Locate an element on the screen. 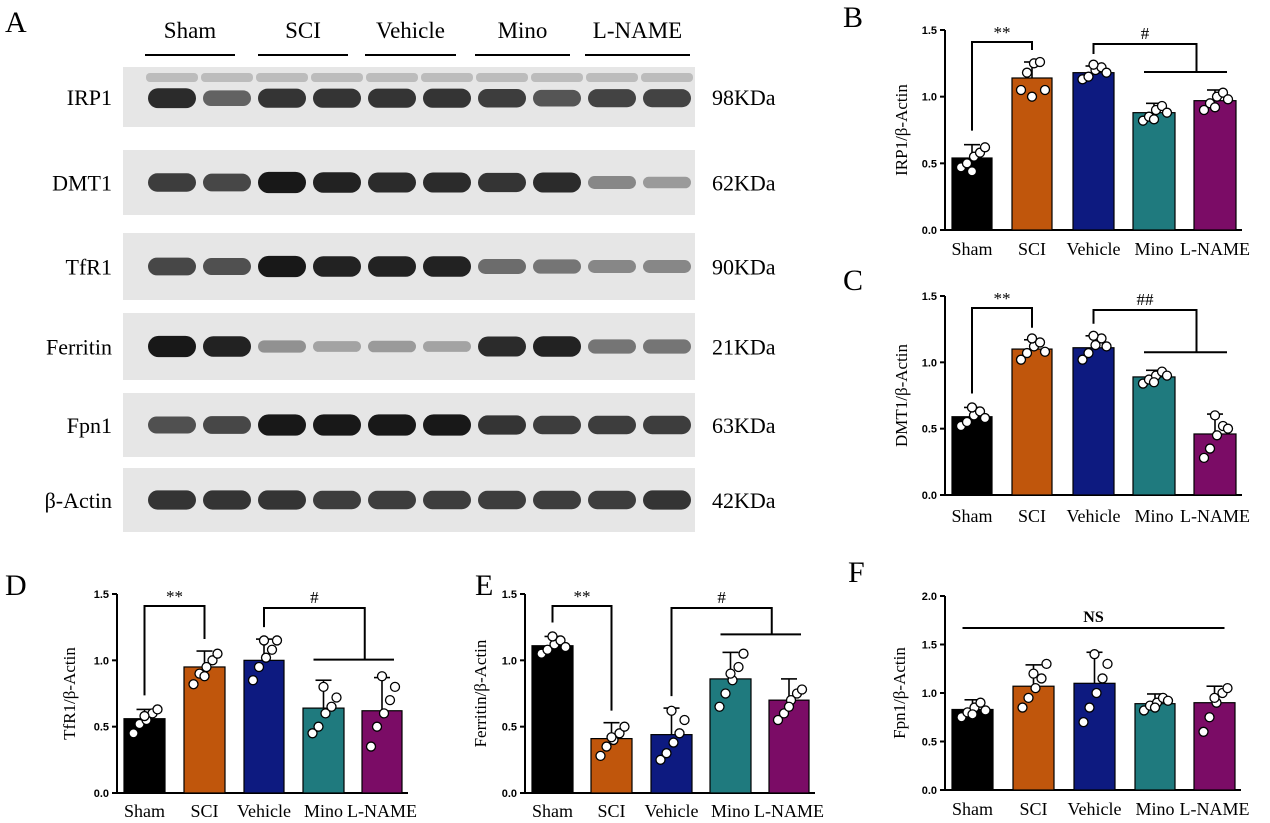  bar-vehicle is located at coordinates (1093, 151).